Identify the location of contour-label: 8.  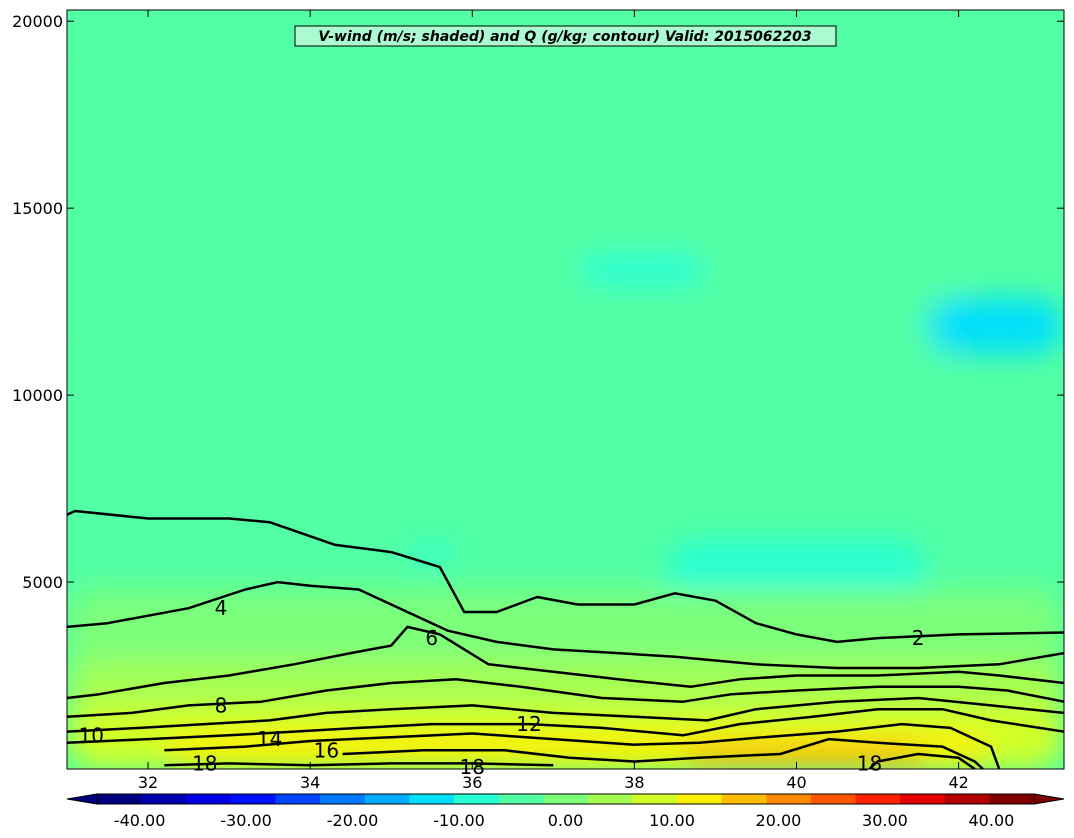
(221, 705).